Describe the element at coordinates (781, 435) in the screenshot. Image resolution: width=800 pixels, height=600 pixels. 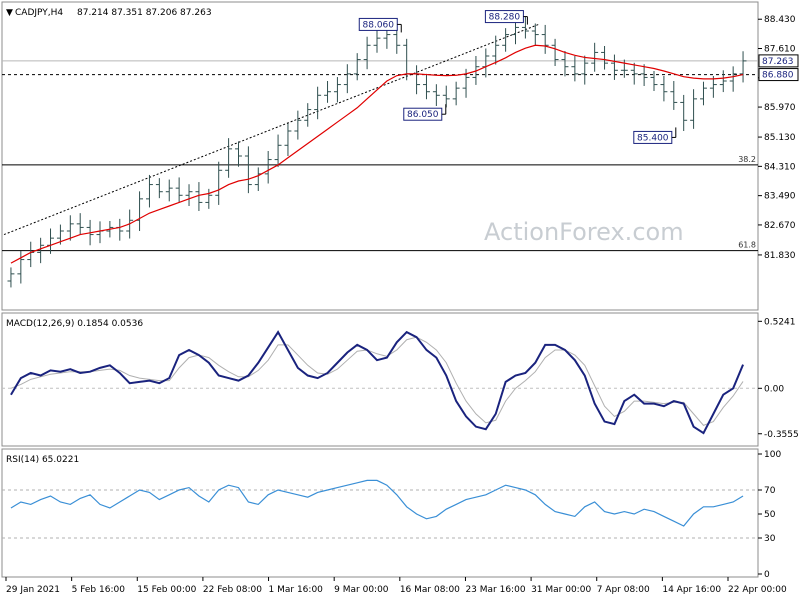
I see `macd-tick-label: -0.3555` at that location.